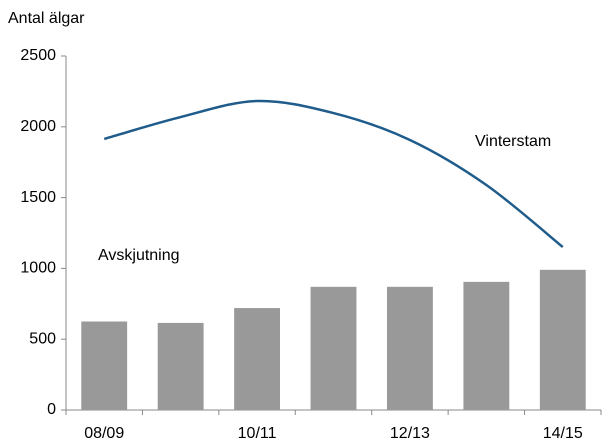  What do you see at coordinates (38, 268) in the screenshot?
I see `y-tick-label: 1000` at bounding box center [38, 268].